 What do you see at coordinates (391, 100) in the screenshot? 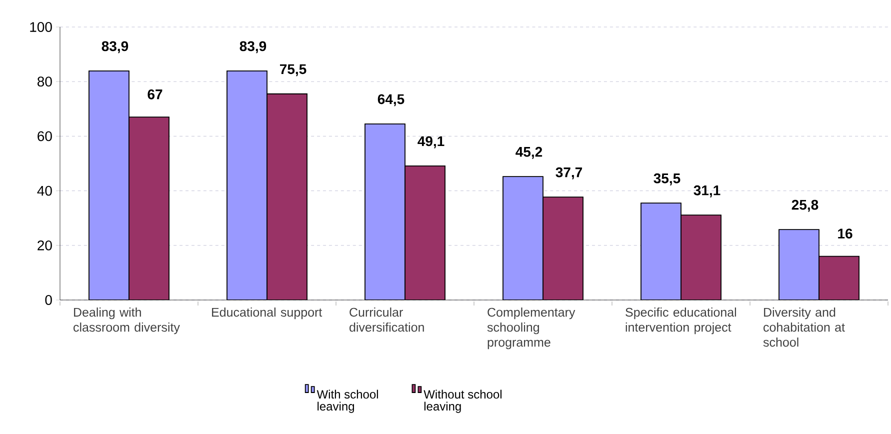
I see `data-label: 64,5` at bounding box center [391, 100].